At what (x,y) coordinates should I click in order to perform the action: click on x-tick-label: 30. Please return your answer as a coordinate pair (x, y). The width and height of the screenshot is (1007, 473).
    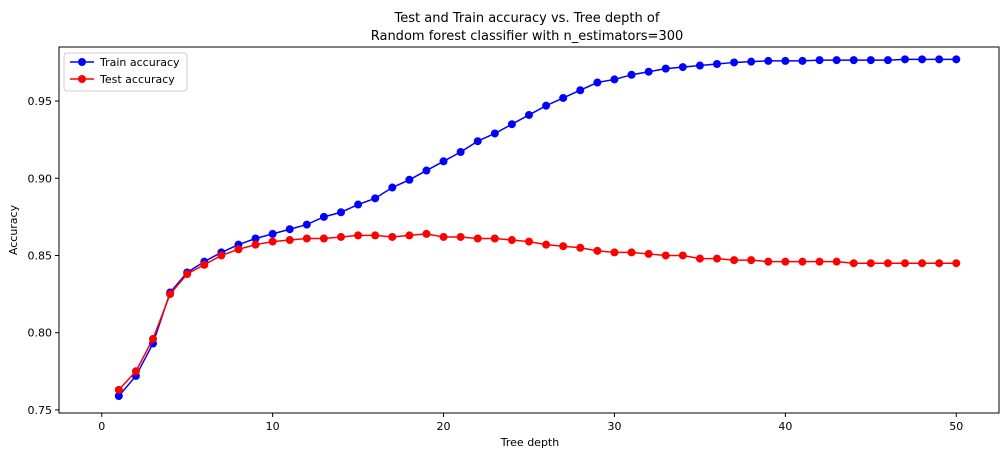
    Looking at the image, I should click on (614, 426).